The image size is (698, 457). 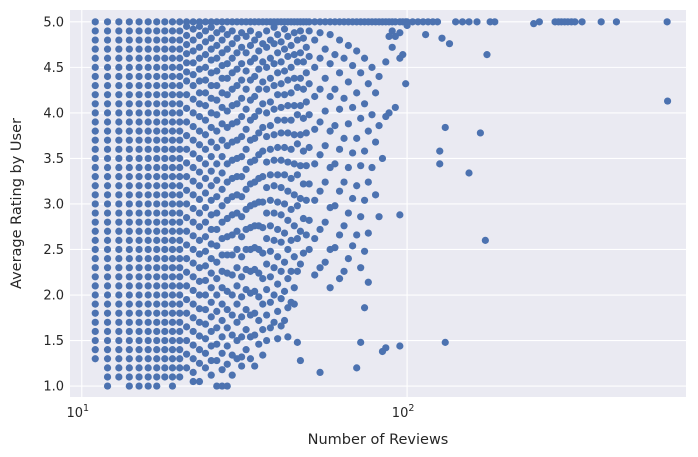 I want to click on y-tick-label: 4.0, so click(x=53, y=113).